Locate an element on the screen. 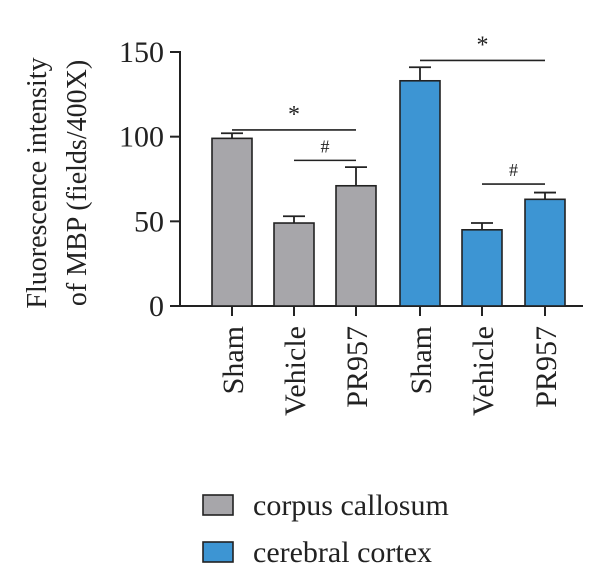 Image resolution: width=600 pixels, height=587 pixels. y-tick-label: 0 is located at coordinates (156, 306).